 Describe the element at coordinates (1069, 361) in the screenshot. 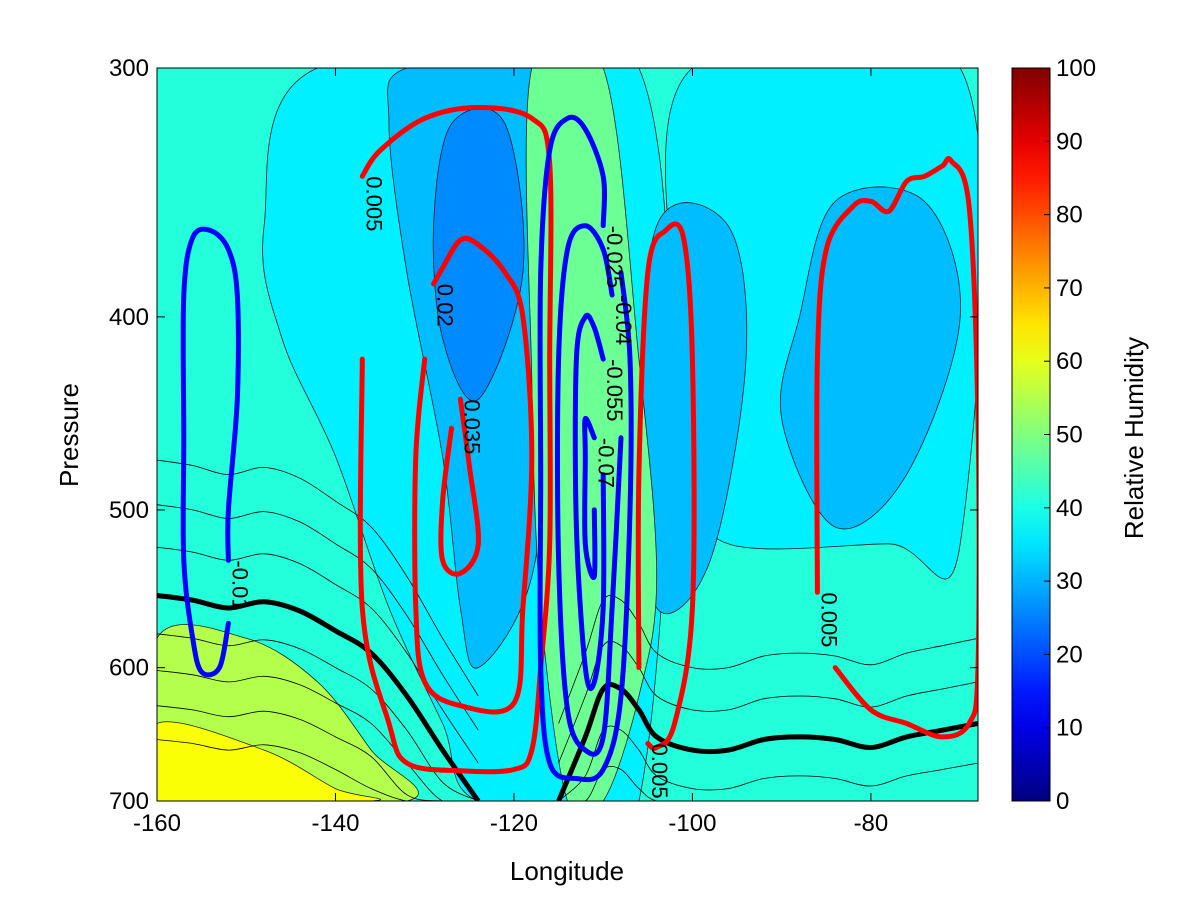

I see `colorbar-tick-label-6: 60` at that location.